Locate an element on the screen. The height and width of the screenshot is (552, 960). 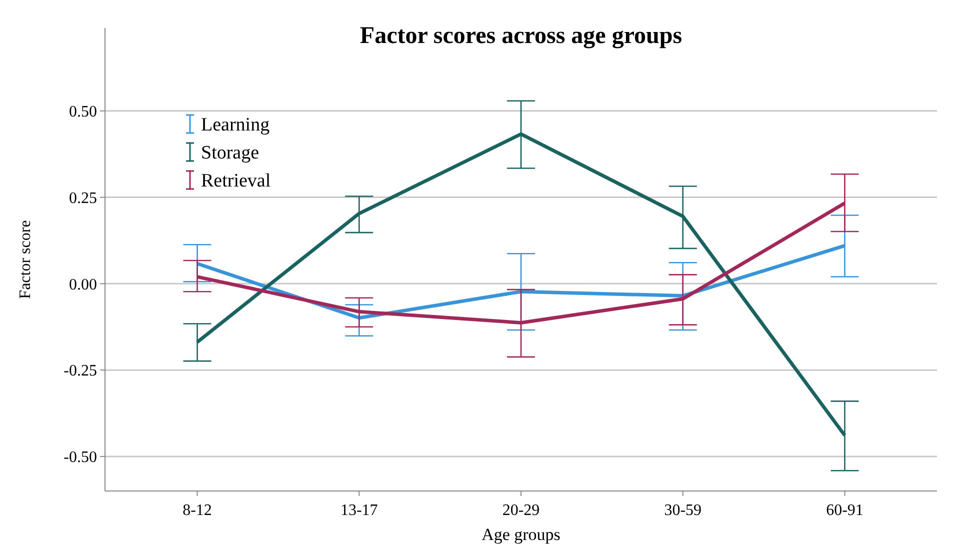
y-tick-label: 0.25 is located at coordinates (83, 198).